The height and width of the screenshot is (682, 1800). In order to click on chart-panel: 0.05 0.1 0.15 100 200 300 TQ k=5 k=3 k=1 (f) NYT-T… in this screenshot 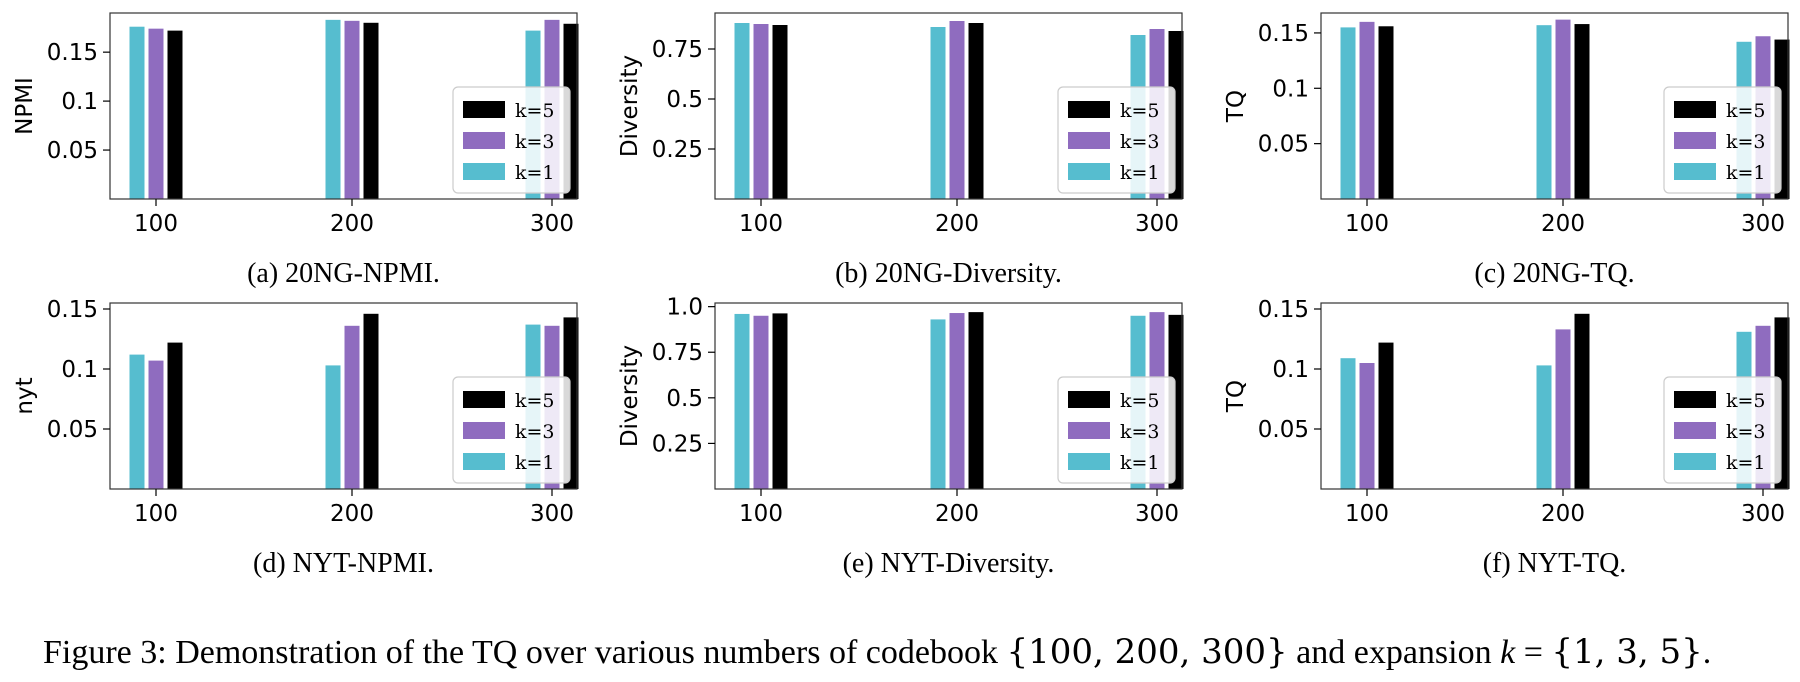, I will do `click(1506, 438)`.